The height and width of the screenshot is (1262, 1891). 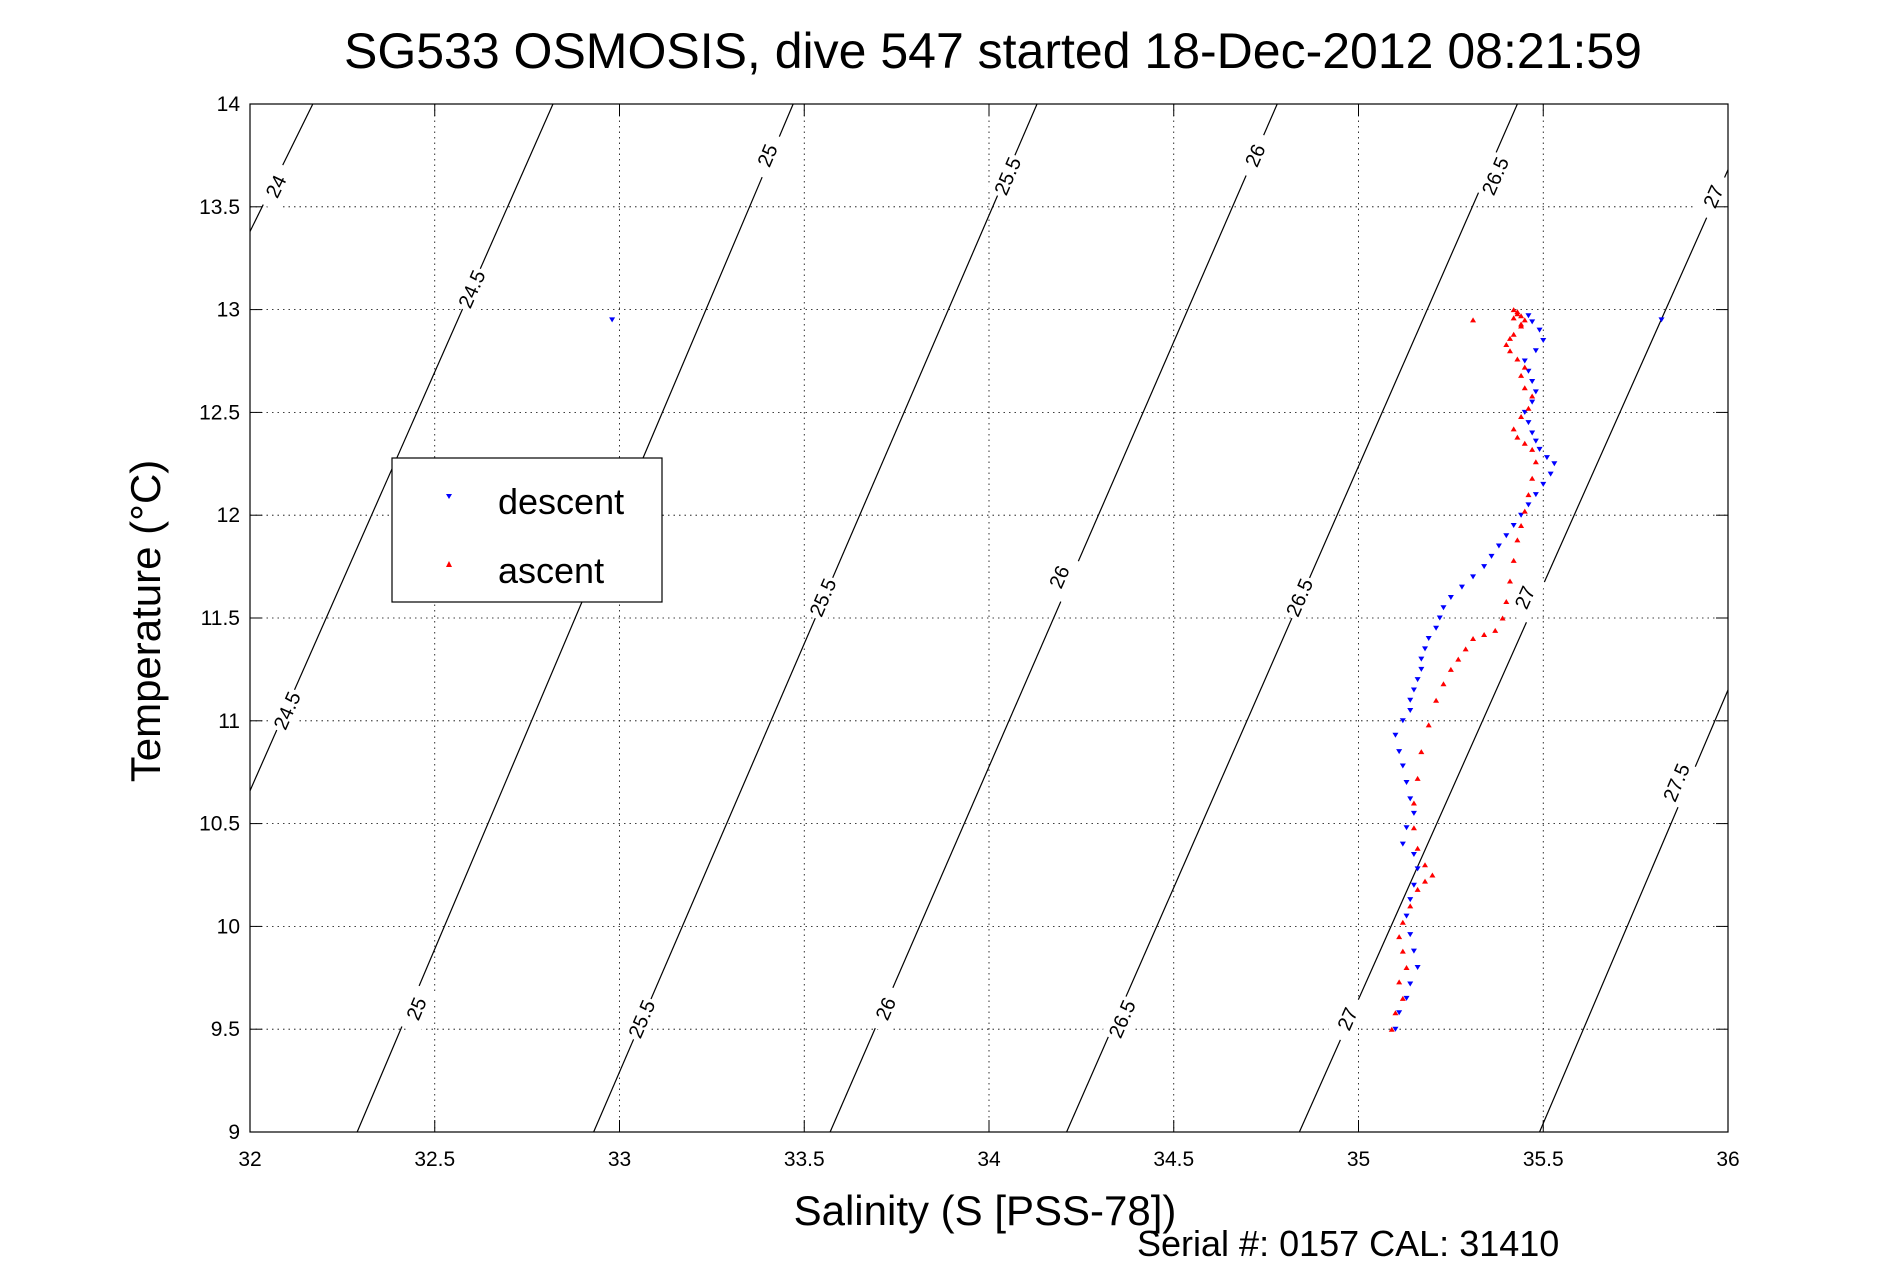 I want to click on x-tick-label: 36, so click(x=1727, y=1159).